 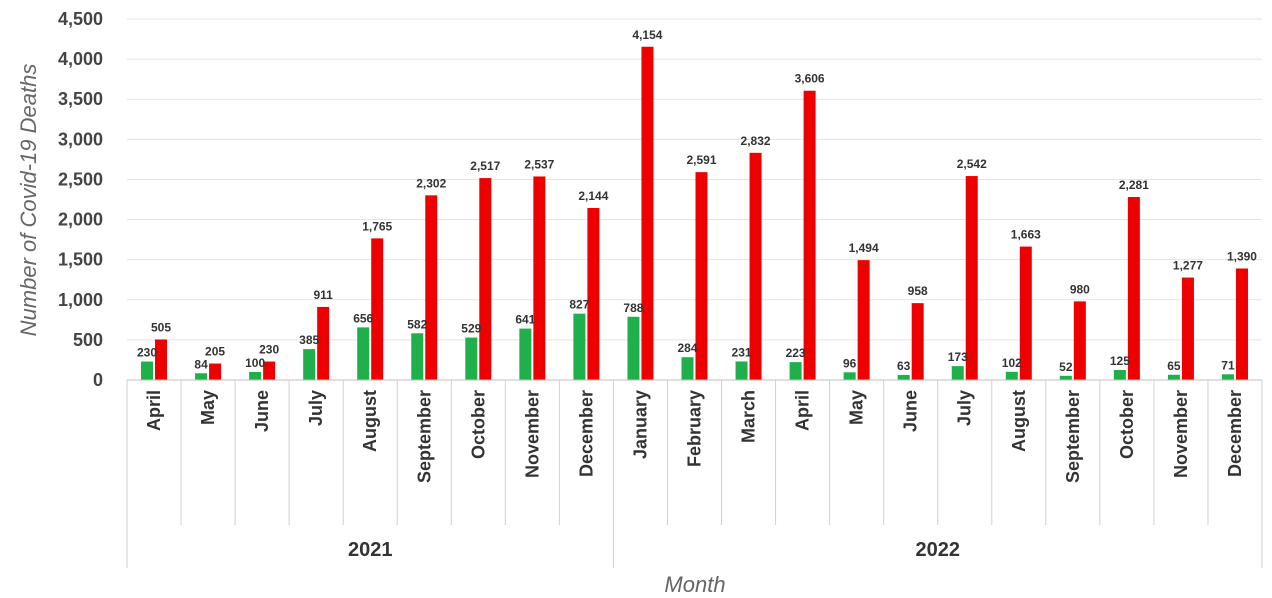 What do you see at coordinates (525, 320) in the screenshot?
I see `data-label-series1: 641` at bounding box center [525, 320].